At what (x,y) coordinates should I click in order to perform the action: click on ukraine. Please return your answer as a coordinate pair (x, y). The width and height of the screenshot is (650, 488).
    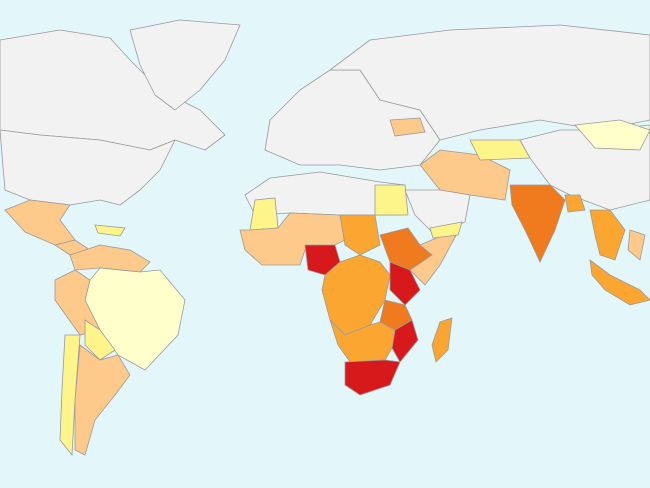
    Looking at the image, I should click on (407, 127).